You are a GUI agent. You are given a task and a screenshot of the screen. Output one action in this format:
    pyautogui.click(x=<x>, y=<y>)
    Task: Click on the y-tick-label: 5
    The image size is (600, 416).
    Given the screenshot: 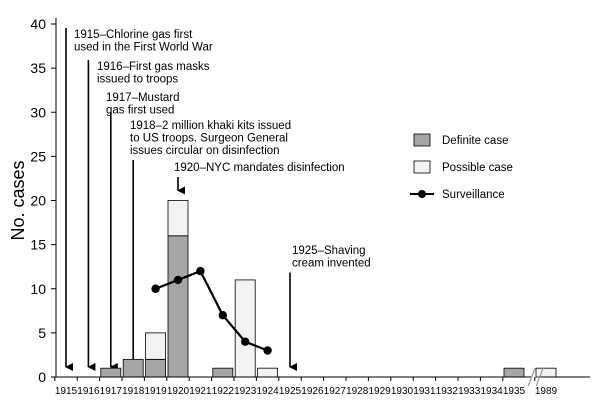 What is the action you would take?
    pyautogui.click(x=42, y=333)
    